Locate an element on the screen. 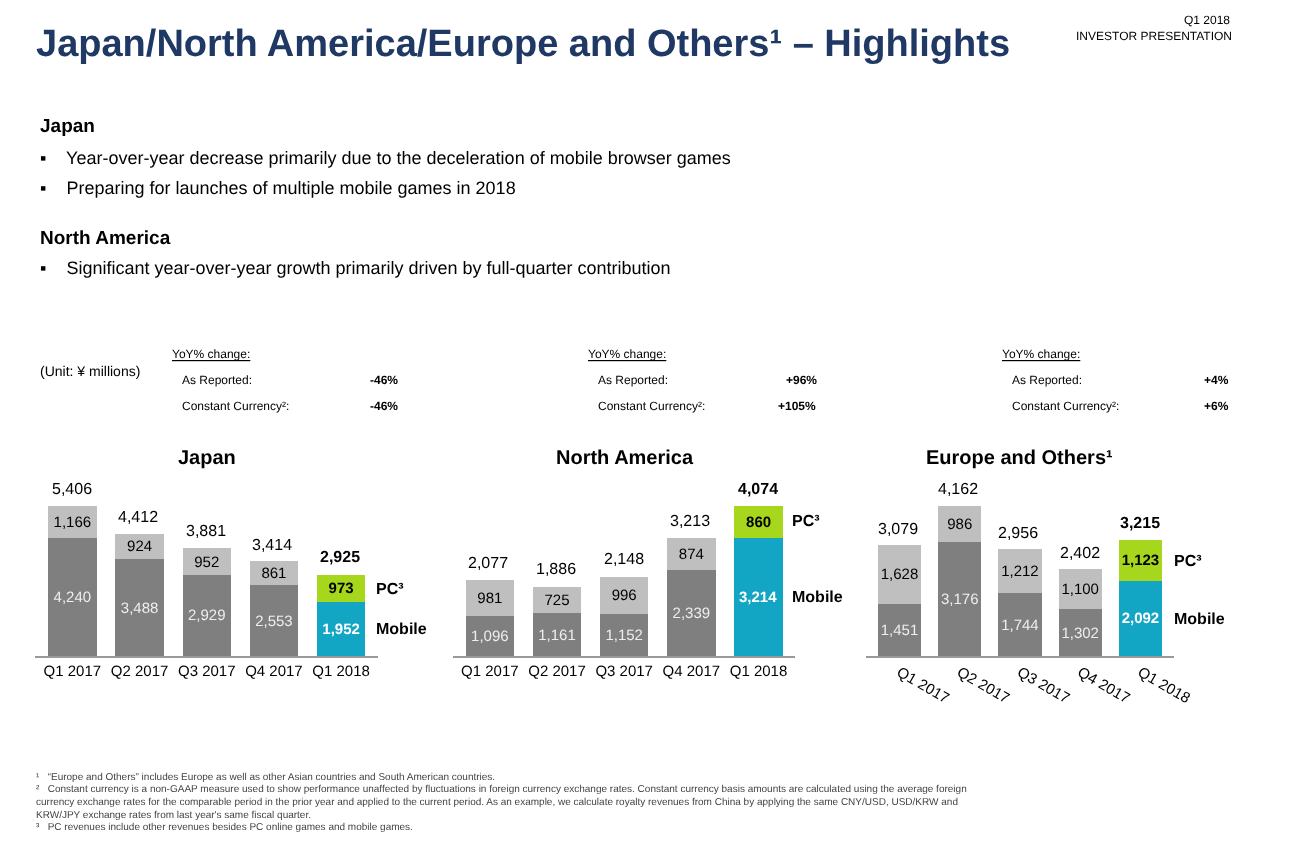 The width and height of the screenshot is (1292, 848). text: ▪ Preparing for launches of multiple mobile games in 2018 is located at coordinates (278, 188).